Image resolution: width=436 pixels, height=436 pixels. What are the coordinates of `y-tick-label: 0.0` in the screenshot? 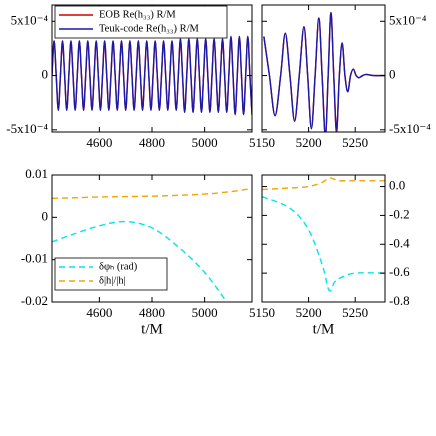 It's located at (397, 185).